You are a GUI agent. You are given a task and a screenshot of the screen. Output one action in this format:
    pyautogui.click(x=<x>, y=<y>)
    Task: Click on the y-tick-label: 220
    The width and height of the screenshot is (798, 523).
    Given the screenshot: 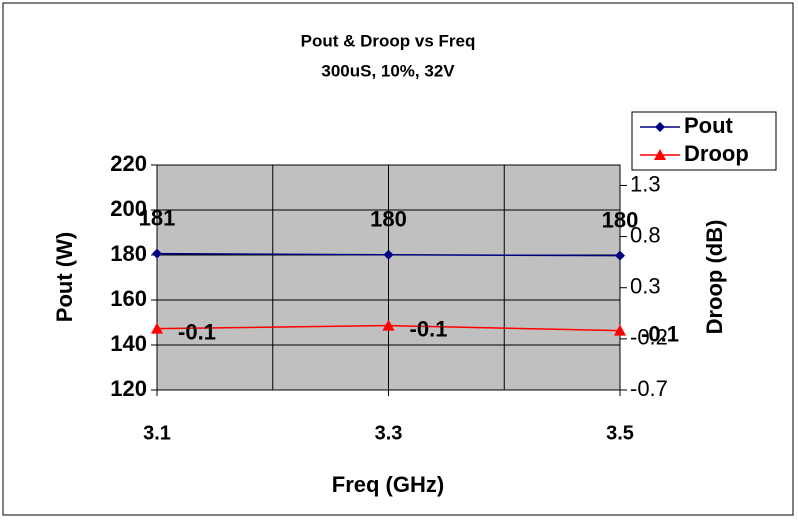 What is the action you would take?
    pyautogui.click(x=128, y=163)
    